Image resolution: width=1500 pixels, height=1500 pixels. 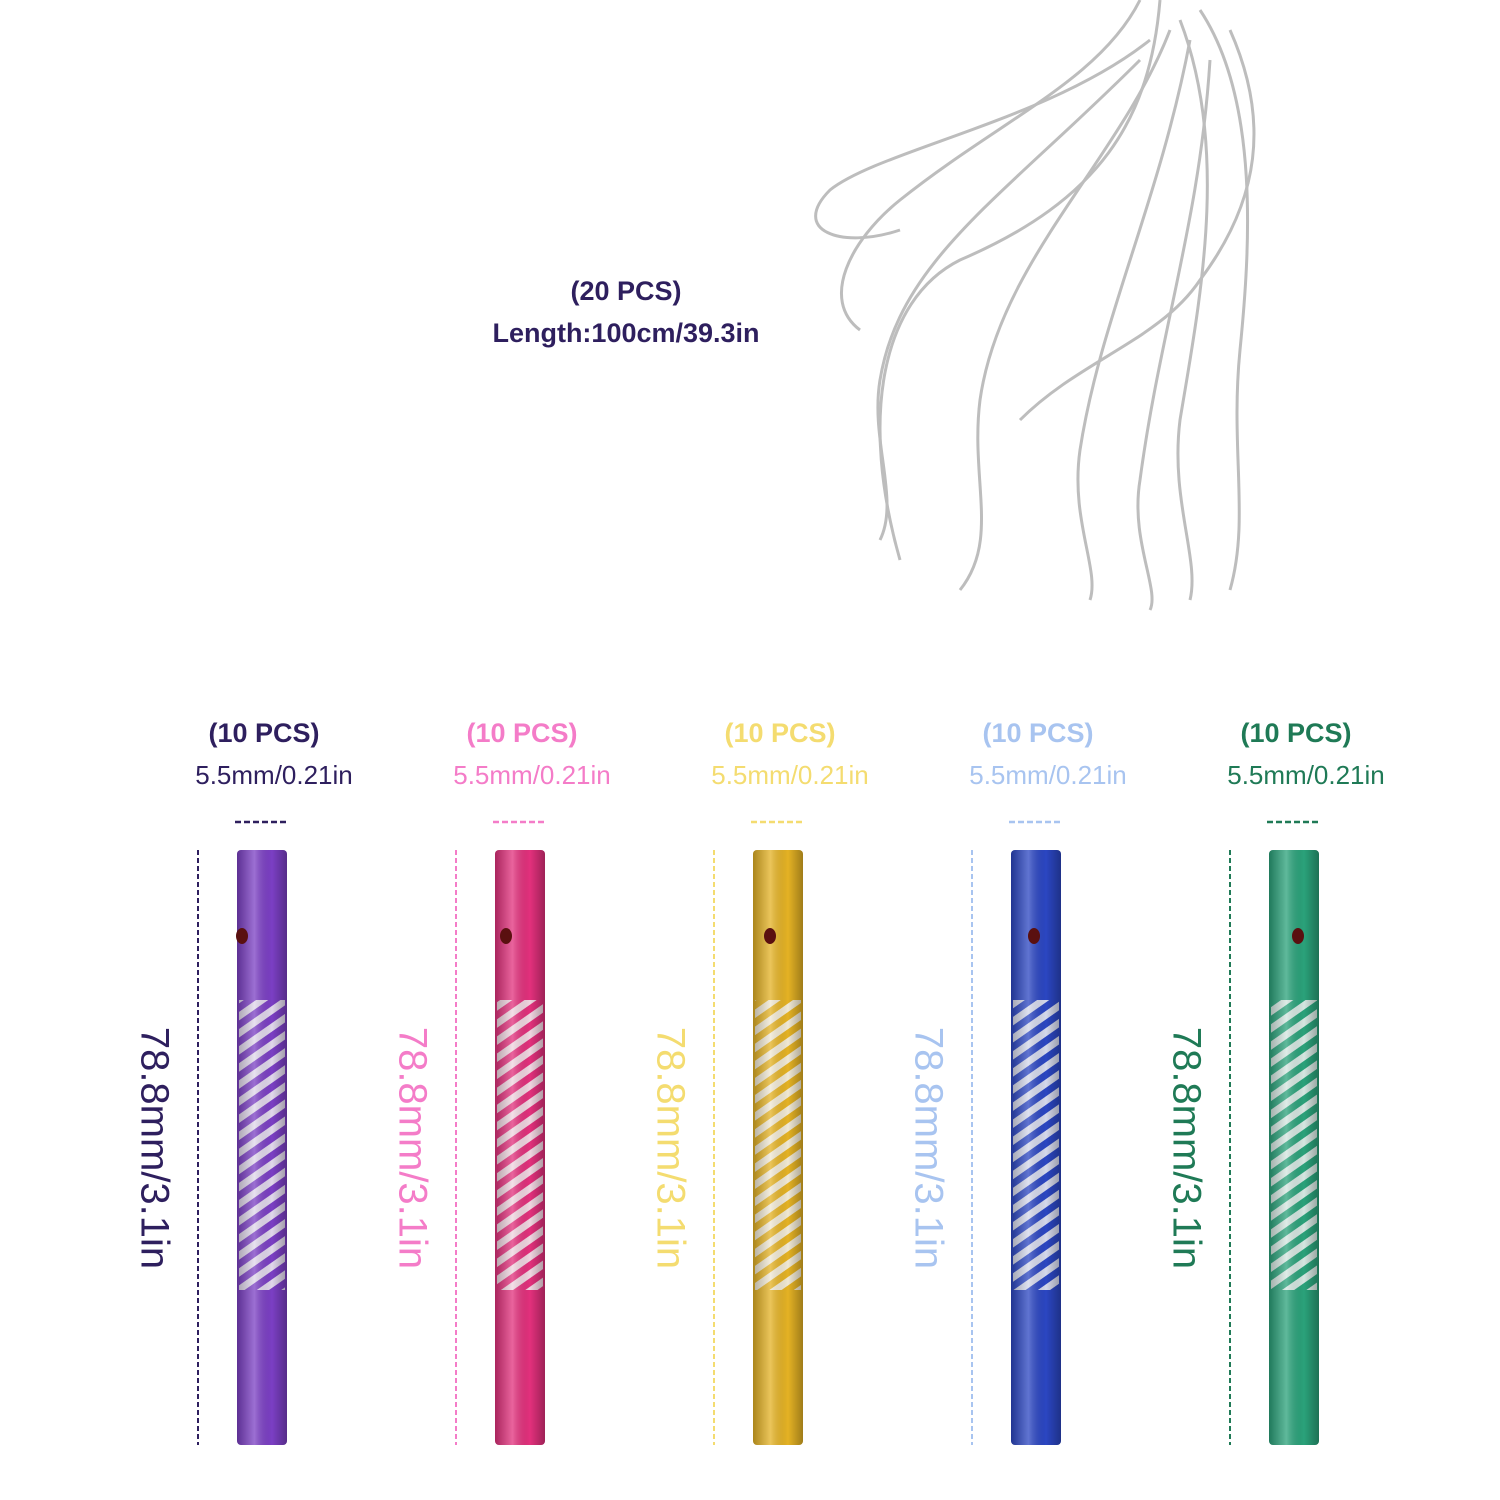 I want to click on cord-length: Length:100cm/39.3in, so click(x=625, y=333).